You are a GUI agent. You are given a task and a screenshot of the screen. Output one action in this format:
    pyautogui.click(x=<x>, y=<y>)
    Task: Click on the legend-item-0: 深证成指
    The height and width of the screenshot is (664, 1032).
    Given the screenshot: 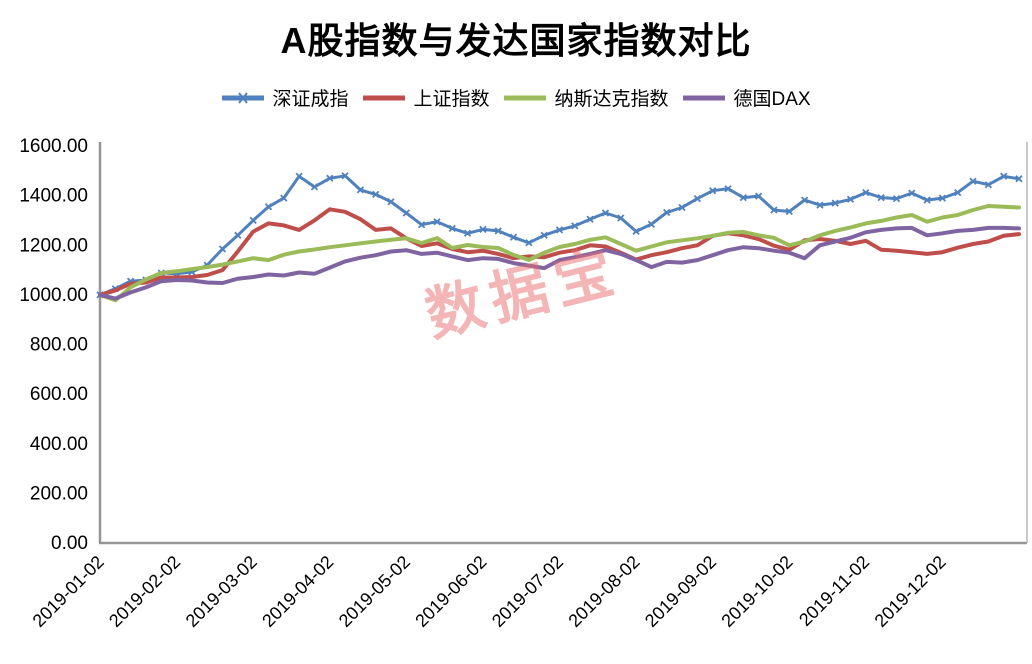 What is the action you would take?
    pyautogui.click(x=284, y=97)
    